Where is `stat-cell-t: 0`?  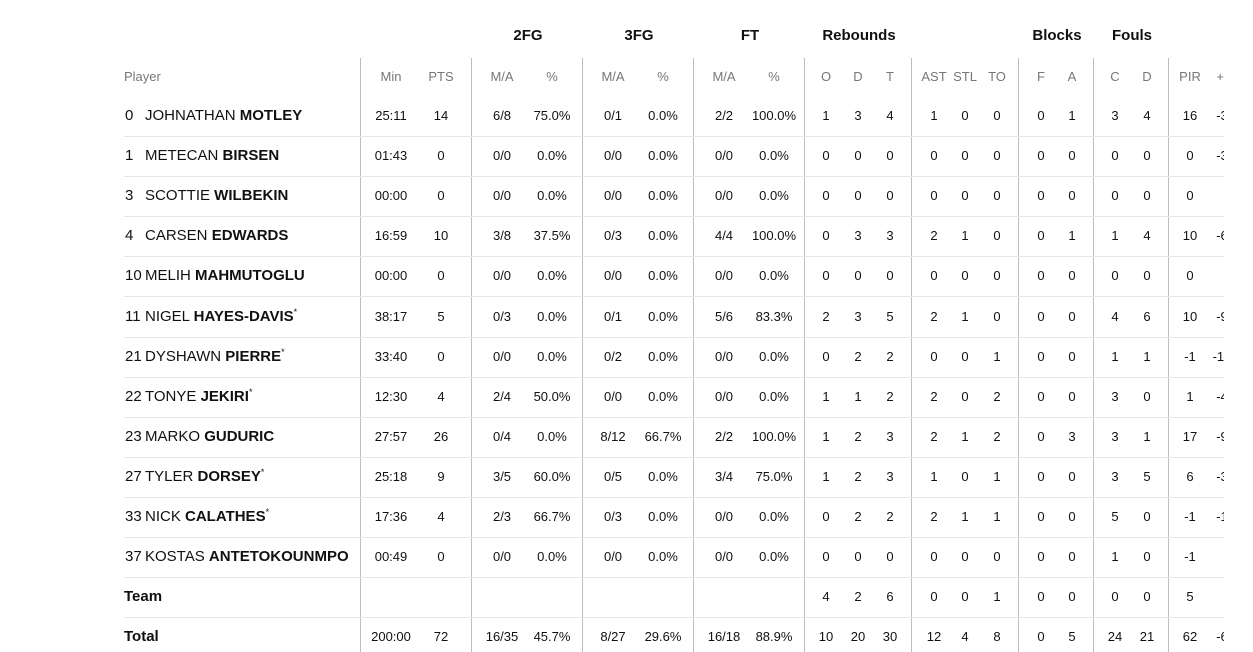
stat-cell-t: 0 is located at coordinates (890, 196).